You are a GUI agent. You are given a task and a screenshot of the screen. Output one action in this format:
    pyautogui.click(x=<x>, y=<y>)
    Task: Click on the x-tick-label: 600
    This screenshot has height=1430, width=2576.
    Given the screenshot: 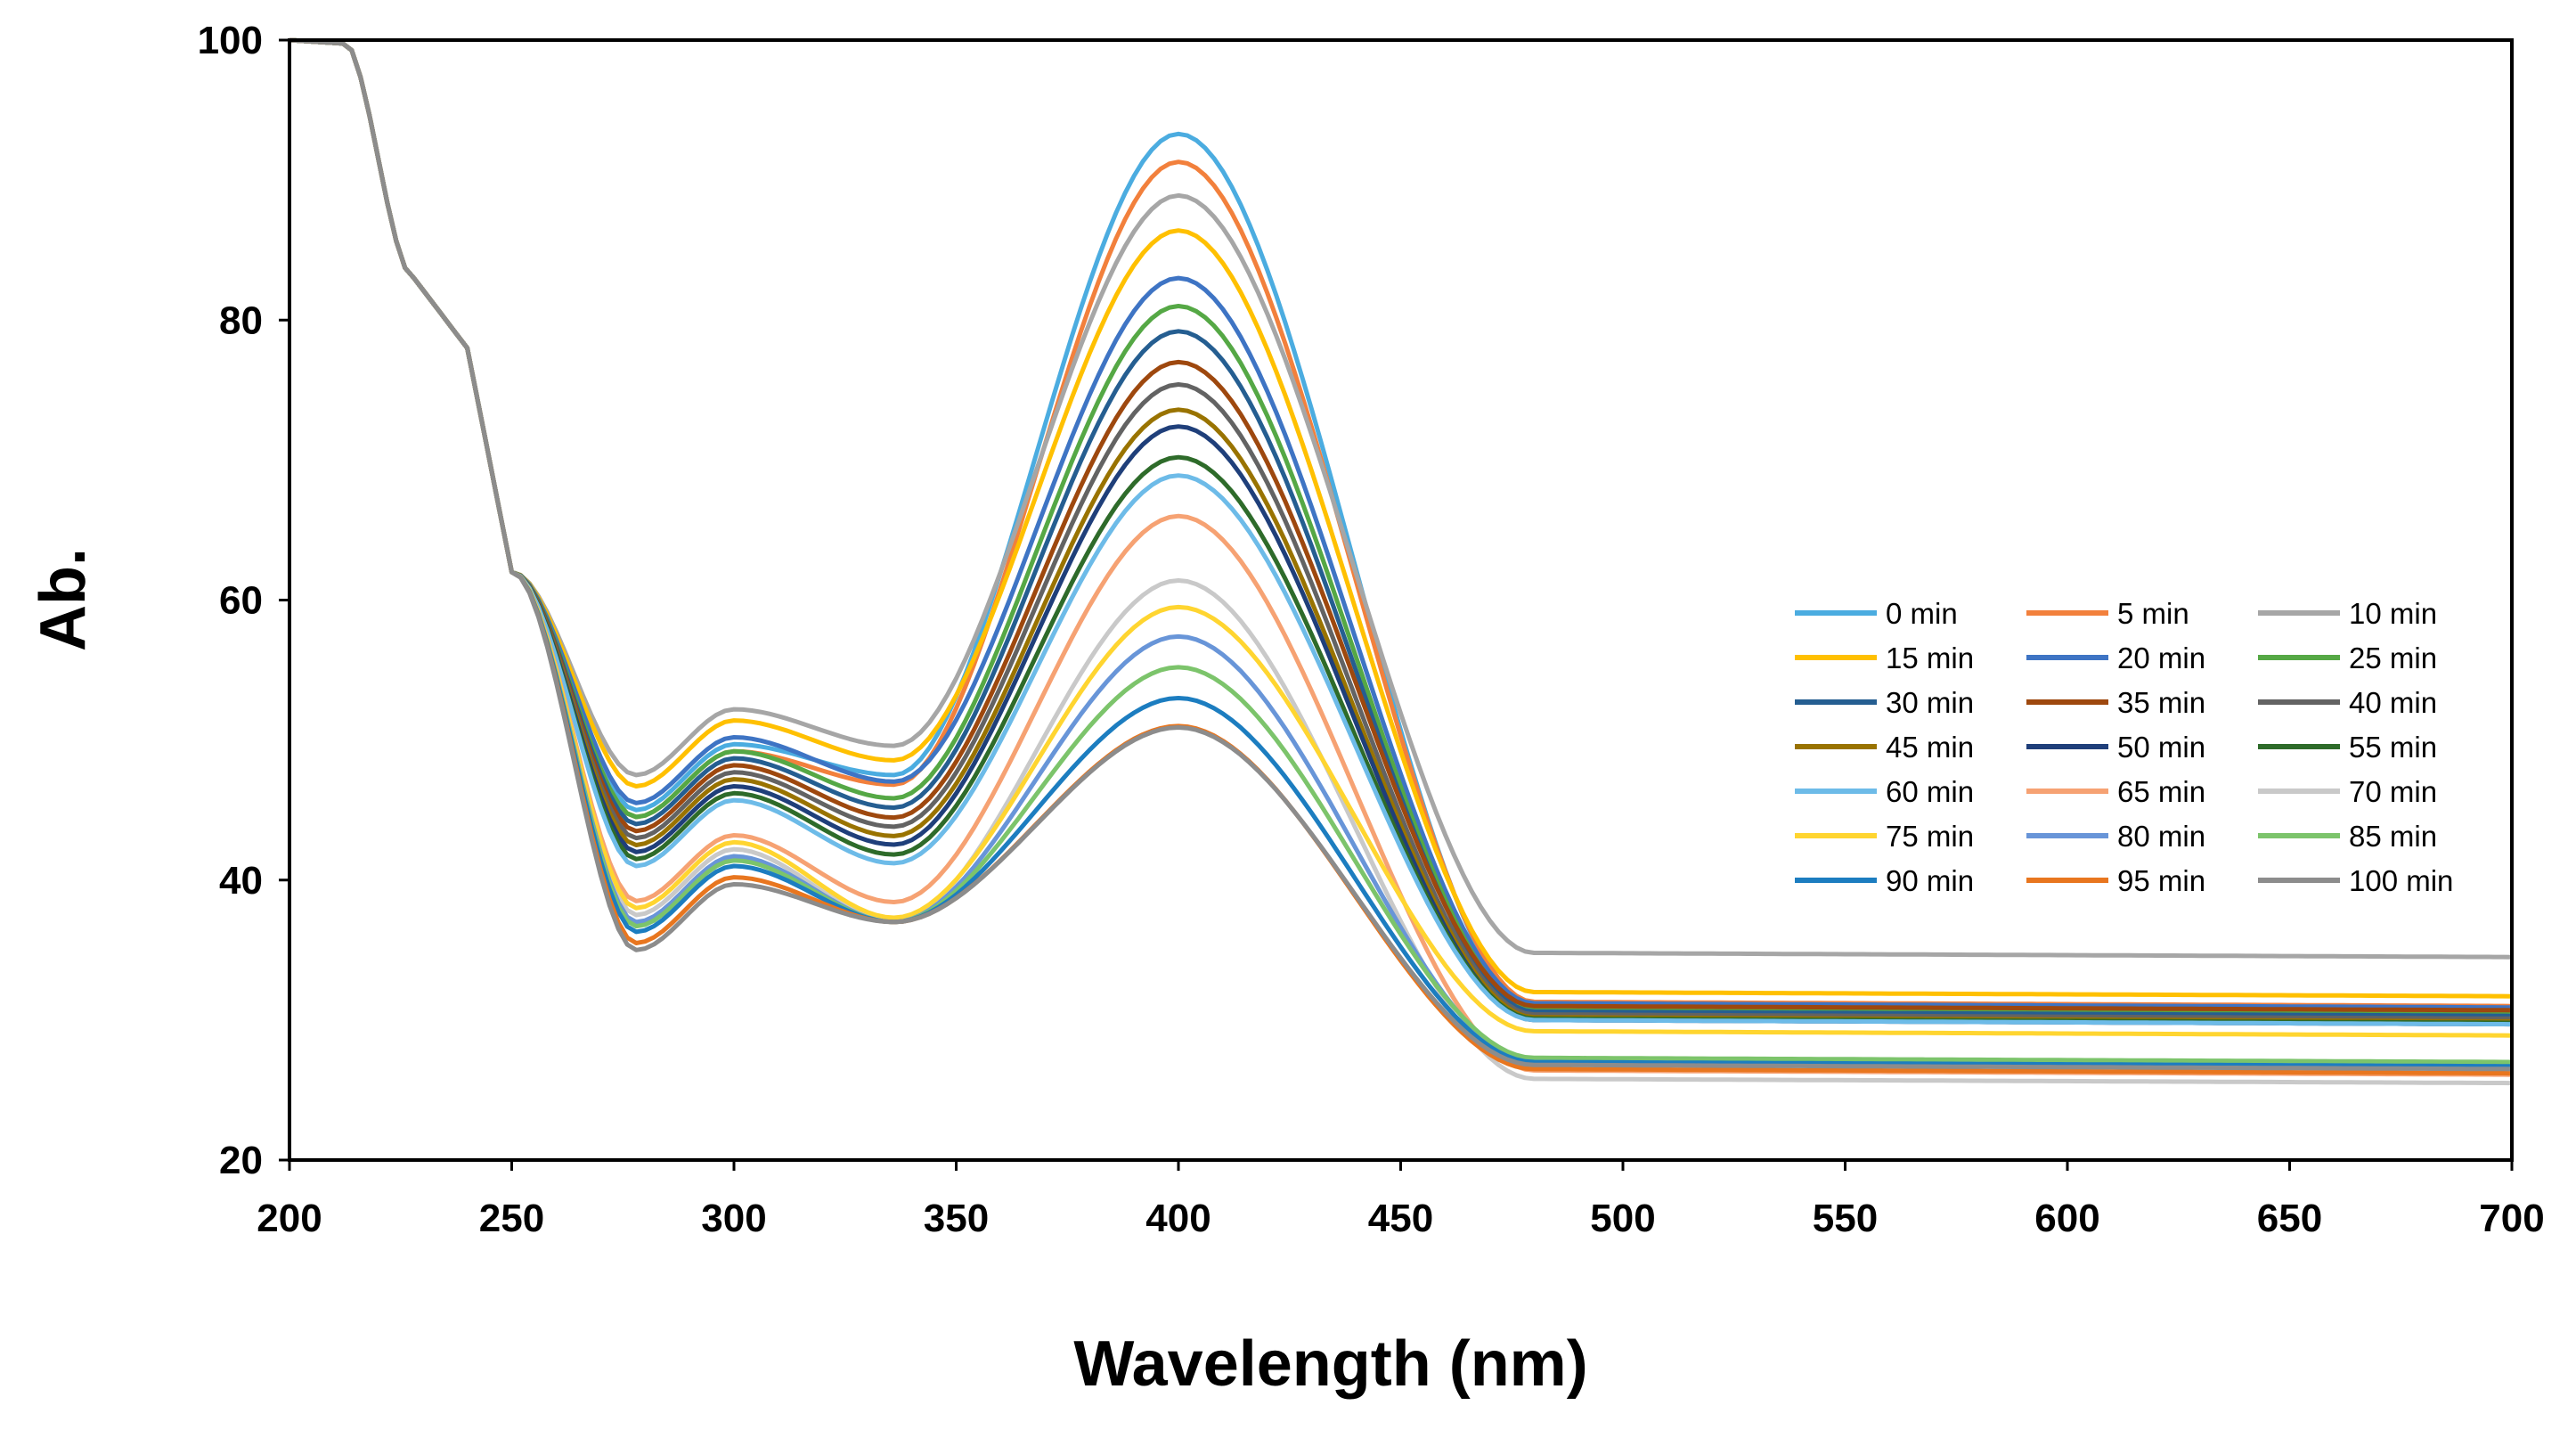 What is the action you would take?
    pyautogui.click(x=2066, y=1218)
    